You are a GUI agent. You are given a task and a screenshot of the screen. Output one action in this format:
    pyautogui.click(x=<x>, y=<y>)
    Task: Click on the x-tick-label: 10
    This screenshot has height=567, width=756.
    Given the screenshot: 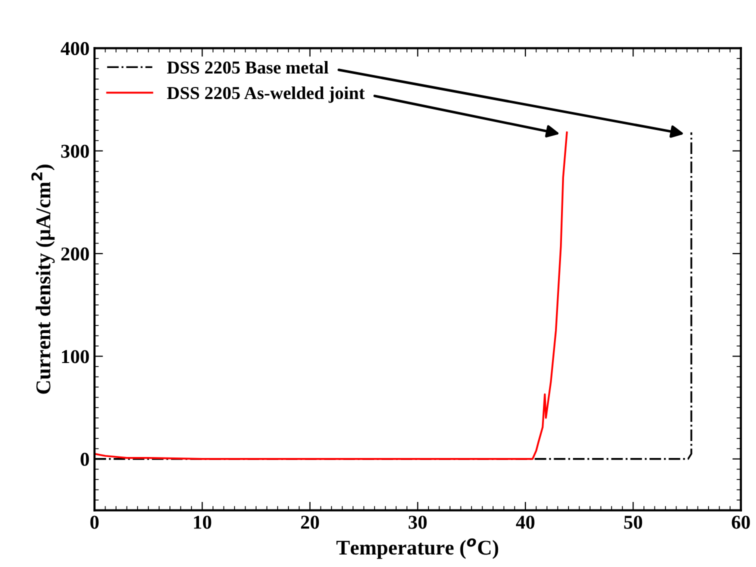 What is the action you would take?
    pyautogui.click(x=203, y=522)
    